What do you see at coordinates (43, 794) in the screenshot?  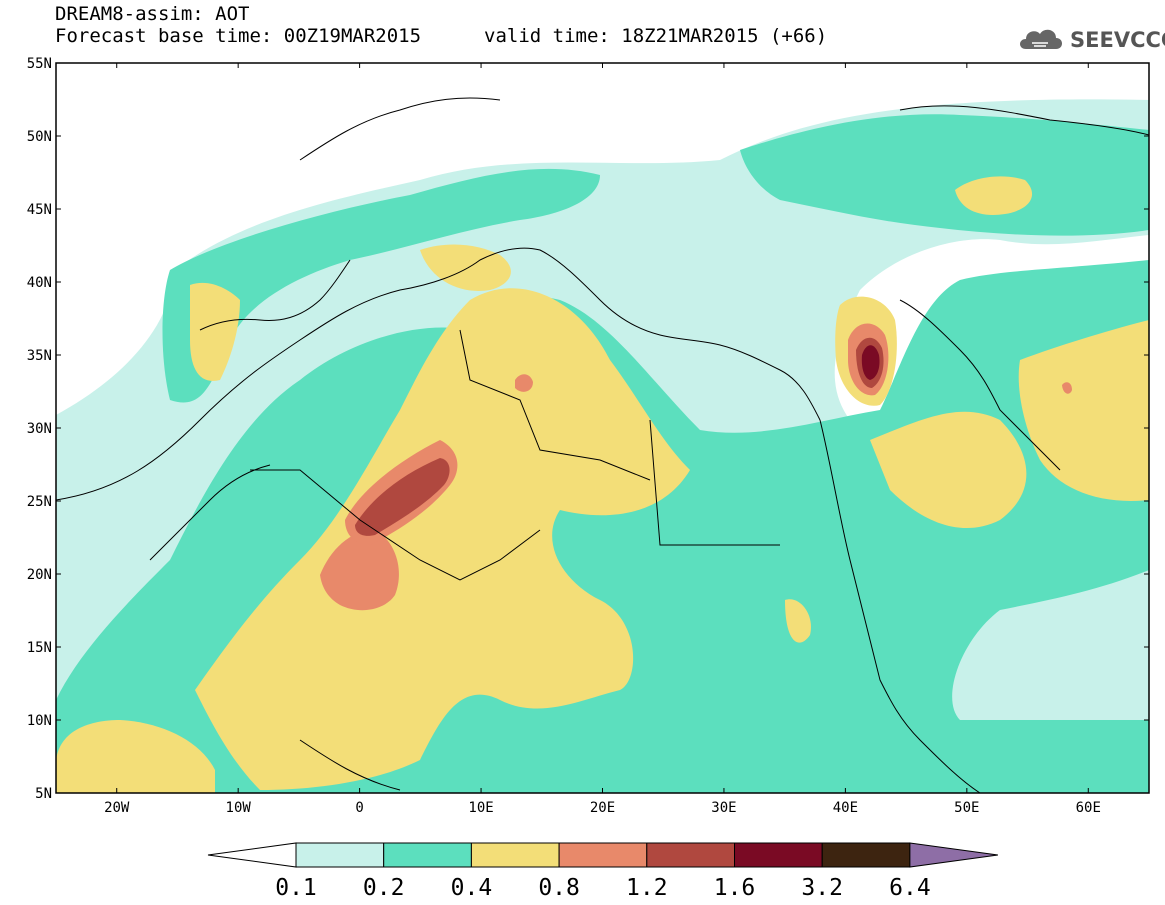 I see `lat-tick-label: 5N` at bounding box center [43, 794].